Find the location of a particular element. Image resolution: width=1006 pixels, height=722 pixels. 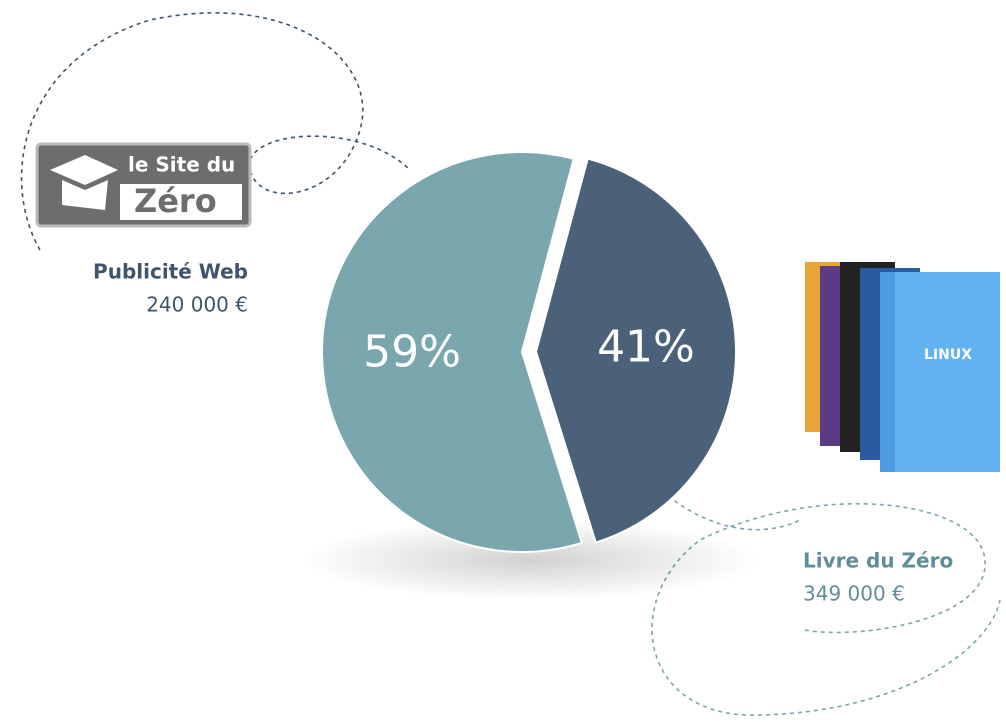

decor-curve is located at coordinates (215, 131).